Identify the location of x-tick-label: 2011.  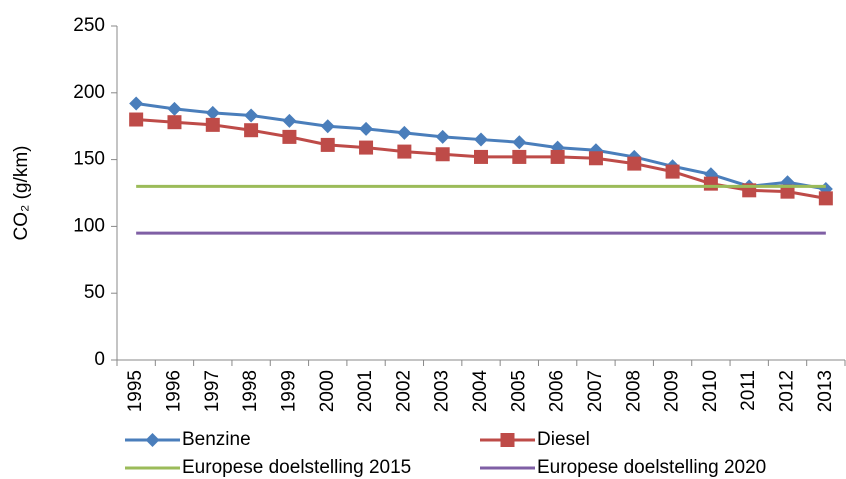
(748, 390).